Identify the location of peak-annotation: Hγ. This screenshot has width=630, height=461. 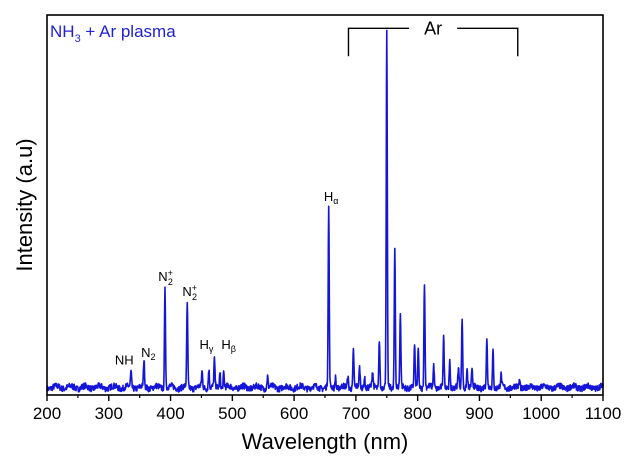
(206, 345).